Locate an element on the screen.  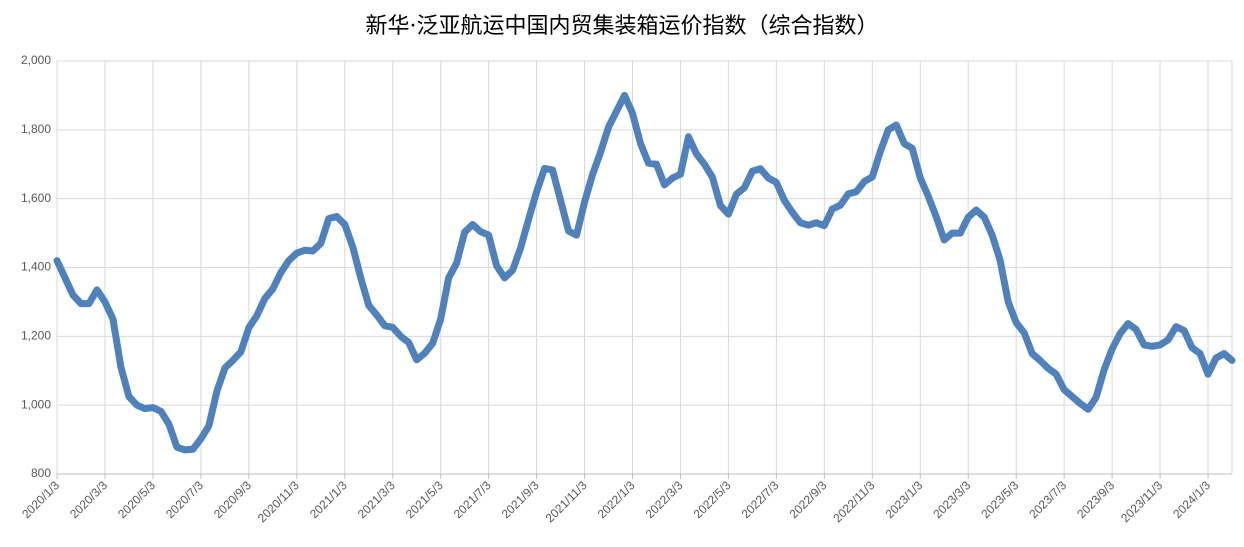
x-tick-label: 2023/1/3 is located at coordinates (903, 499).